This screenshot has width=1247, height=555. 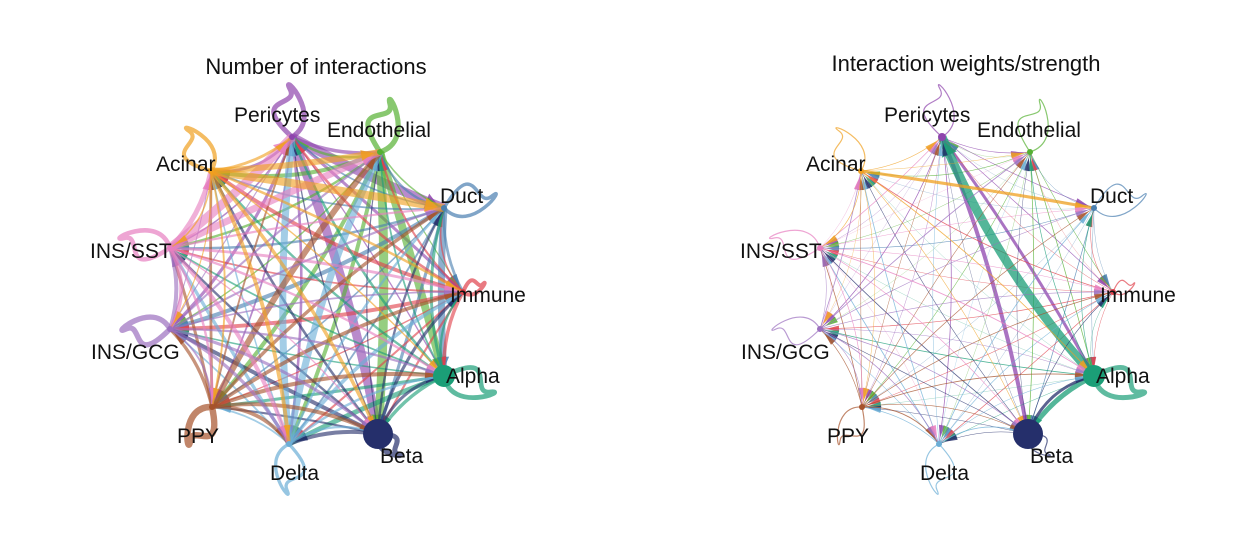 I want to click on arrowhead-acinar-to-immune, so click(x=451, y=285).